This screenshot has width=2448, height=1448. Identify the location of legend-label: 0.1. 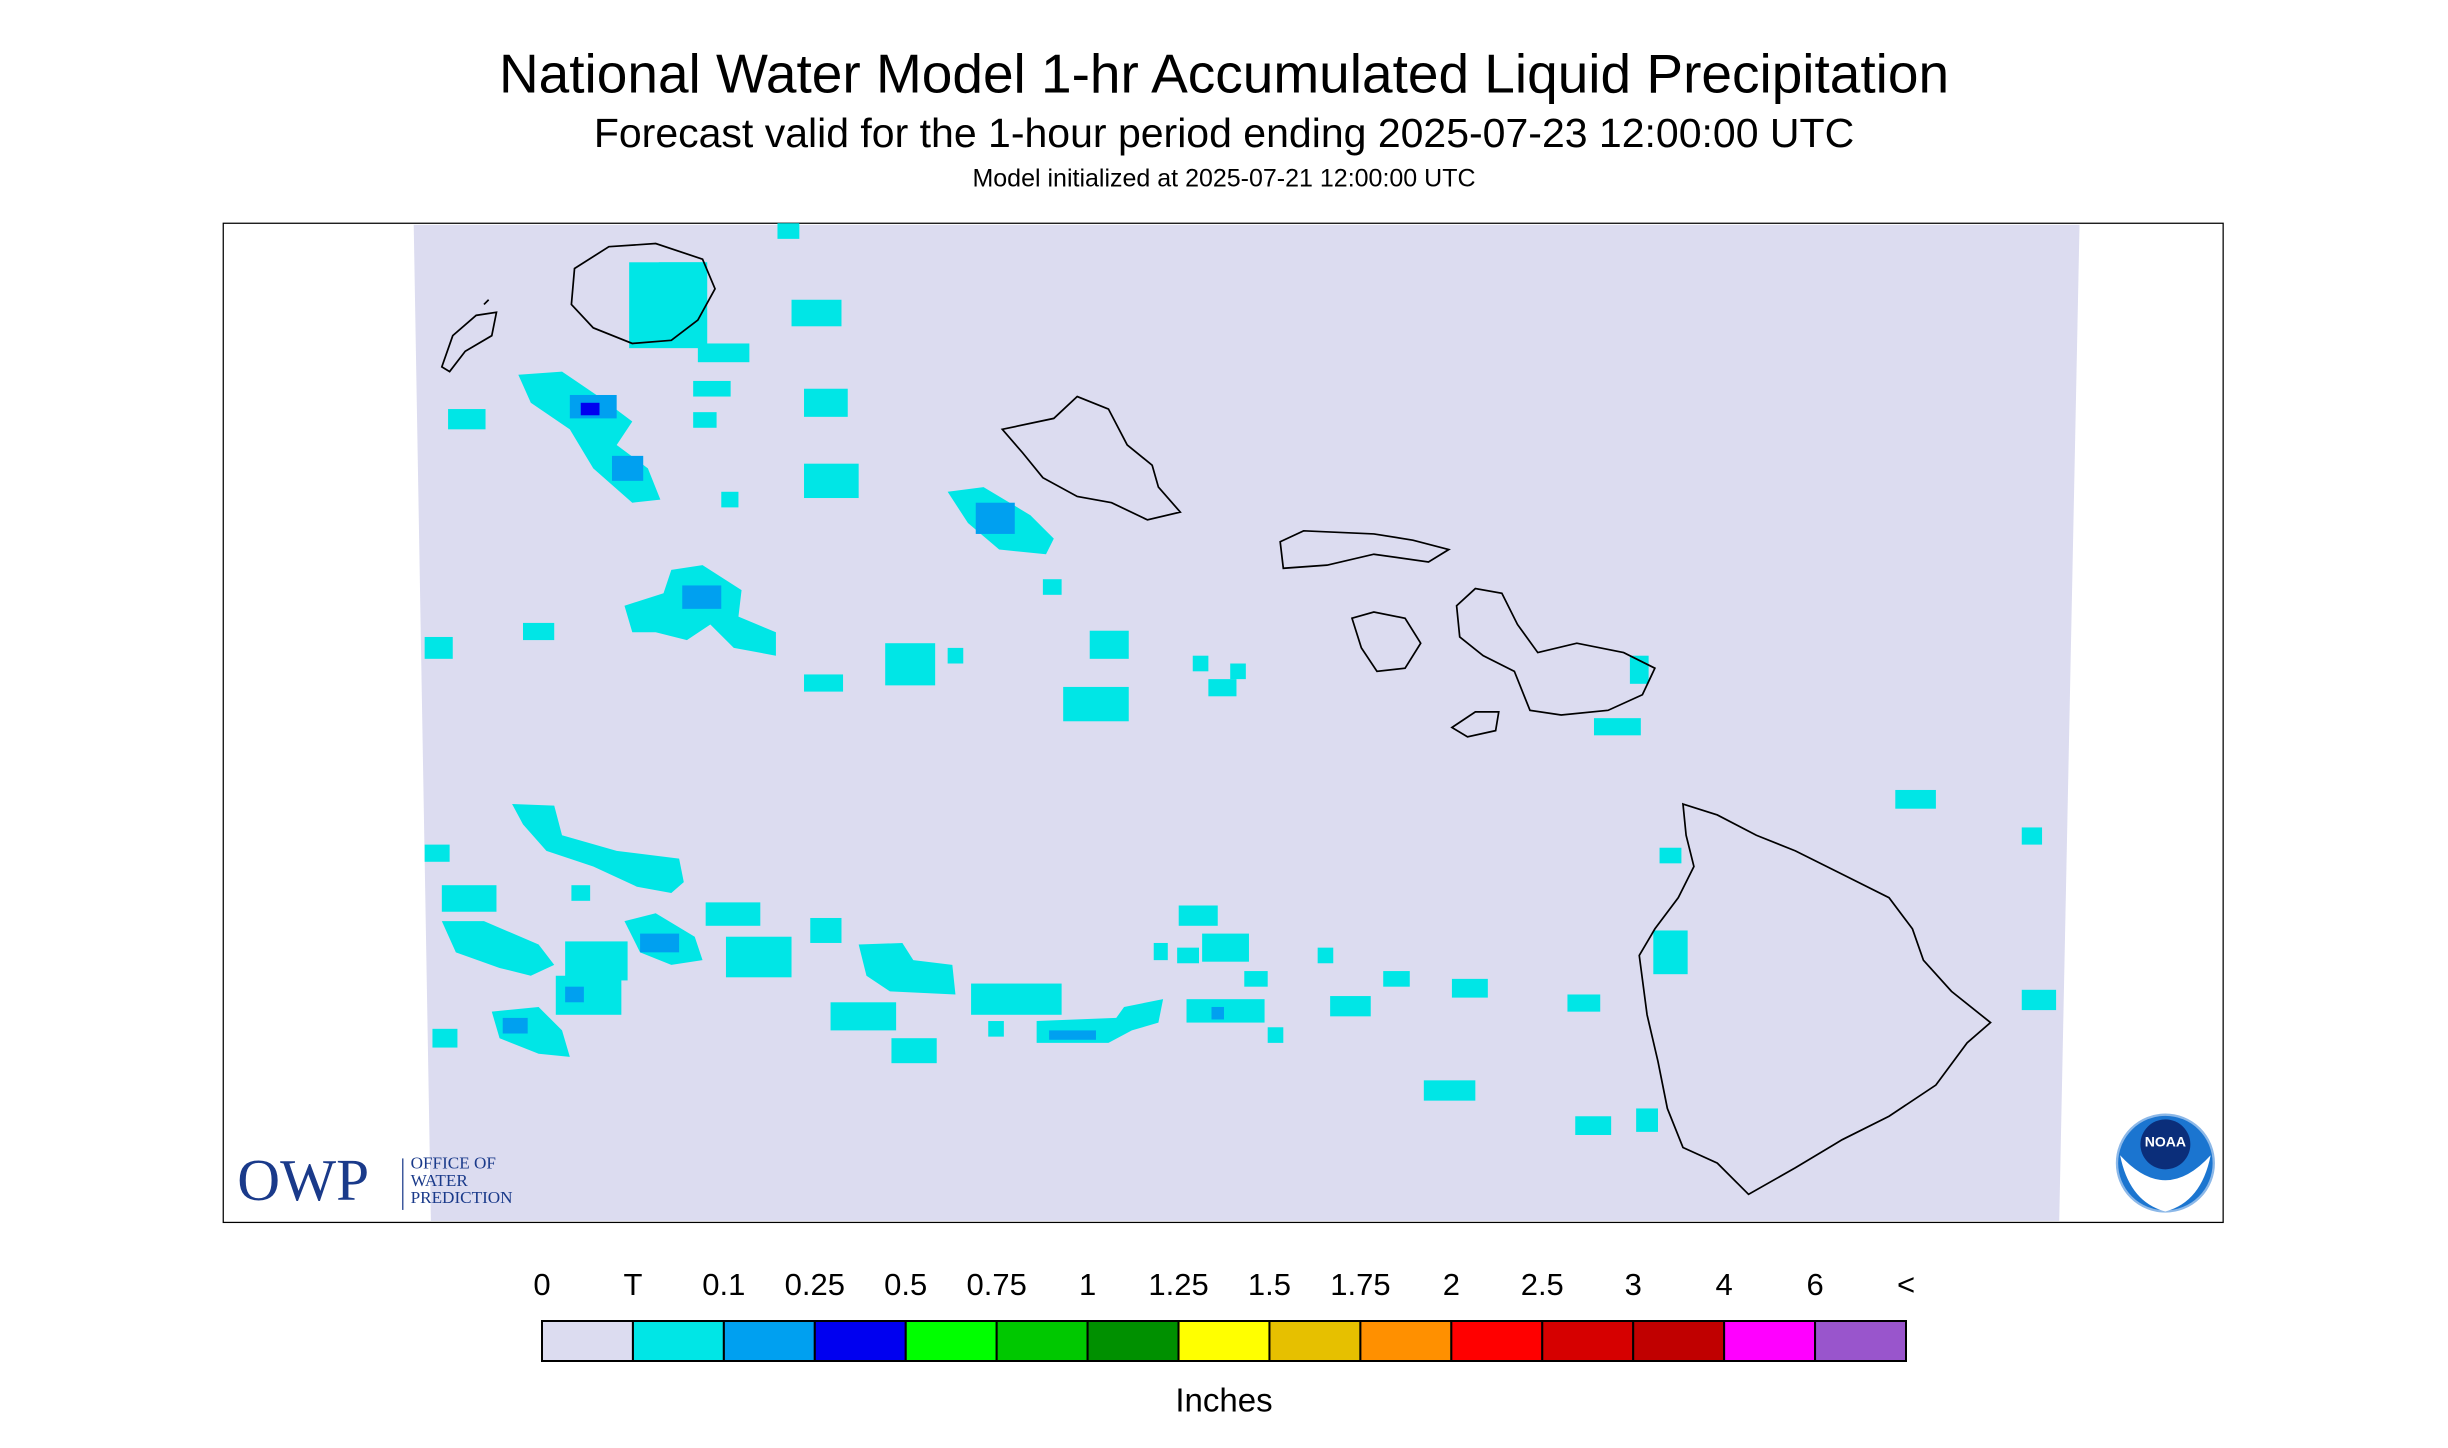
(723, 1284).